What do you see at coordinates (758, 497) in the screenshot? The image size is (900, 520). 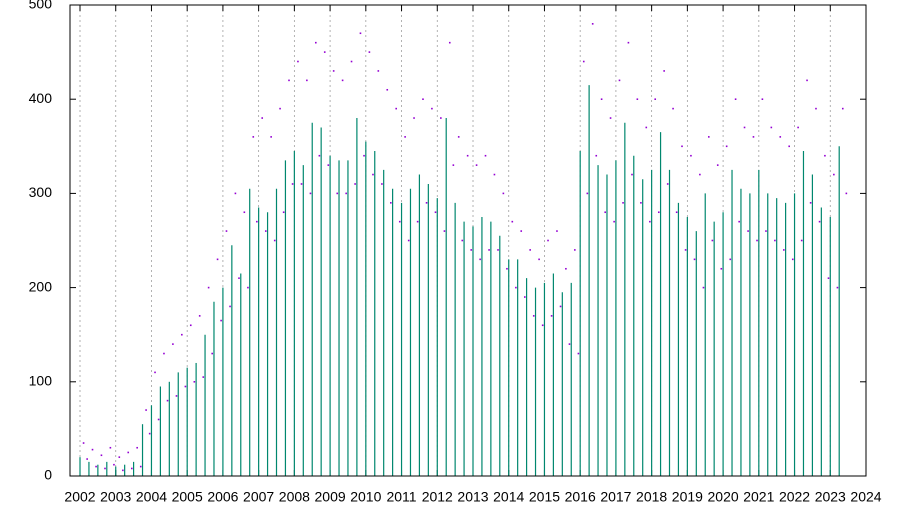 I see `x-tick-label: 2021` at bounding box center [758, 497].